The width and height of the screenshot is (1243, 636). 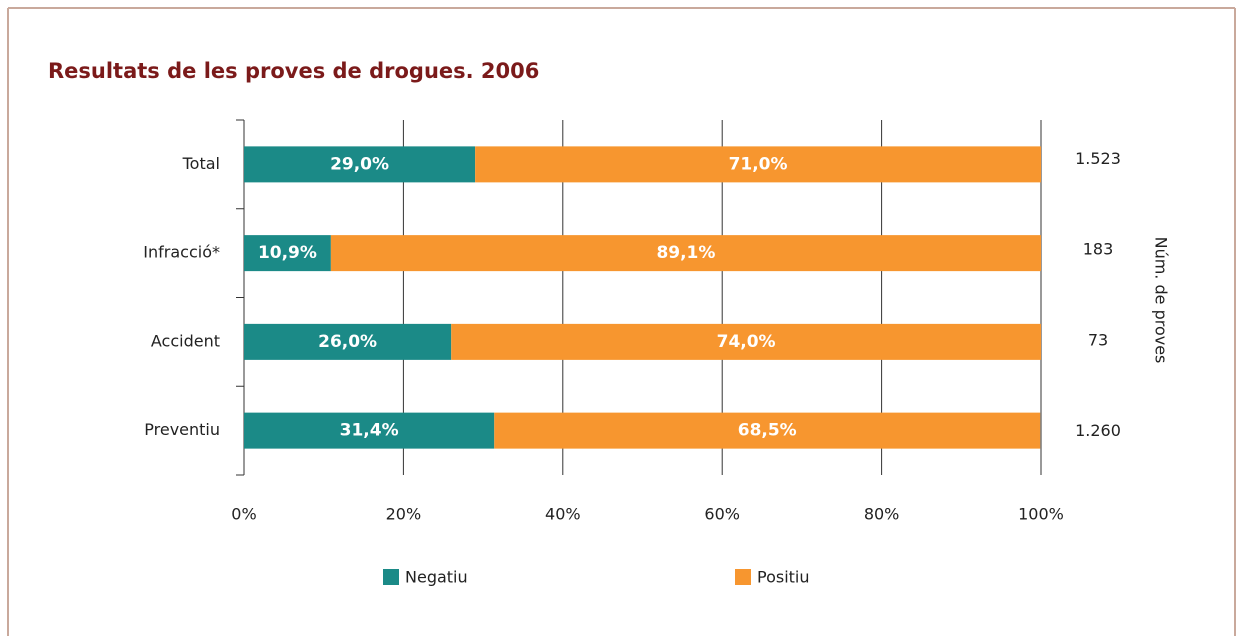 I want to click on x-tick-label: 40%, so click(x=563, y=514).